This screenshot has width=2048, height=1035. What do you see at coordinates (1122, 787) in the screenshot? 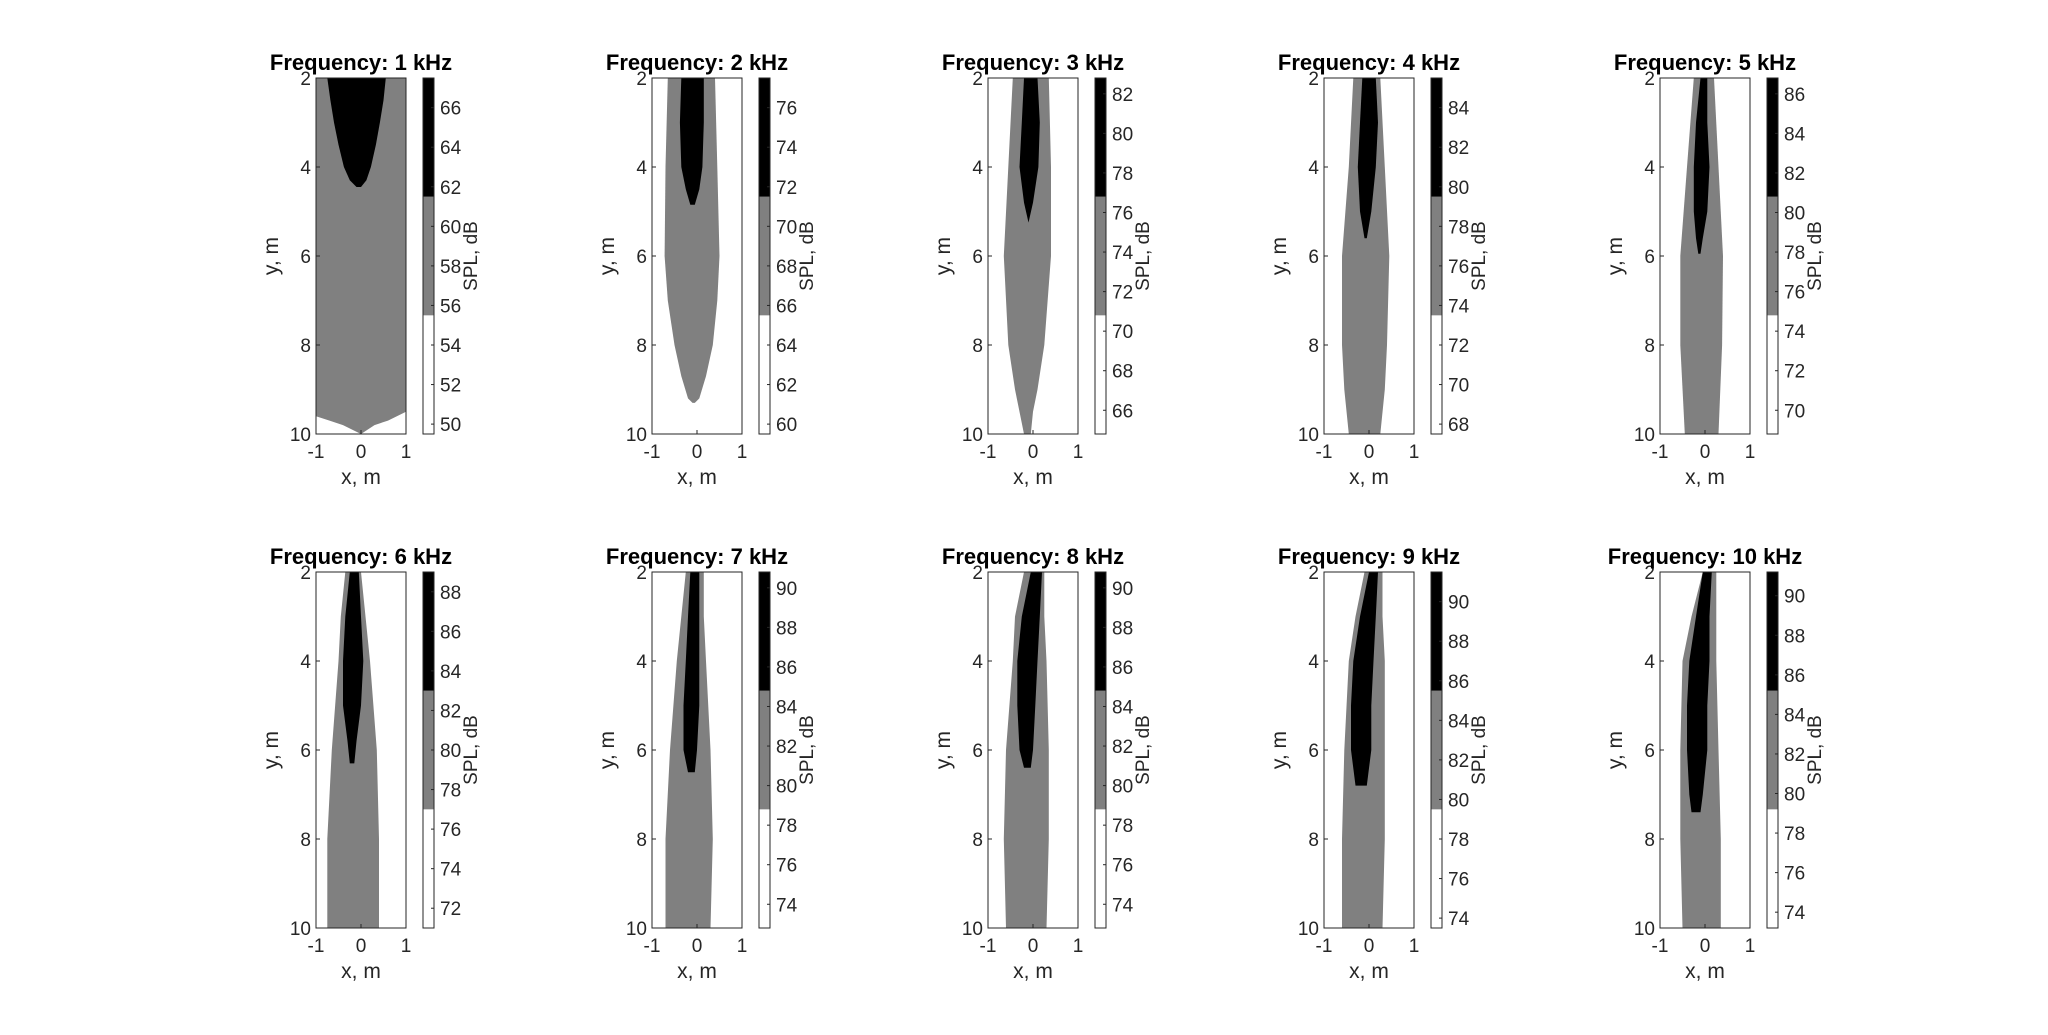
I see `colorbar-tick-label: 80` at bounding box center [1122, 787].